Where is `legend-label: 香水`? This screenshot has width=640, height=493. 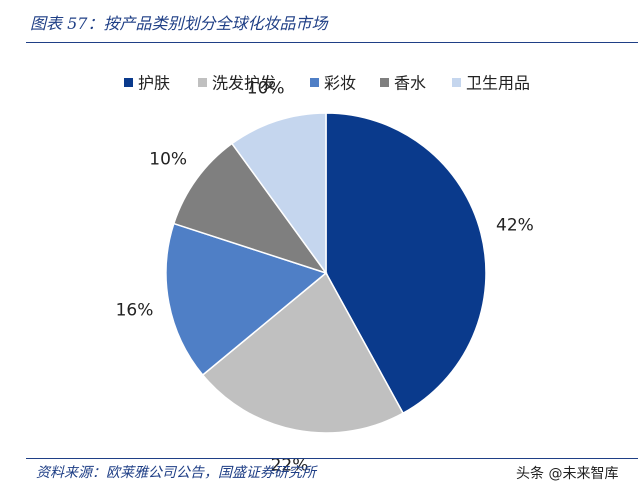 legend-label: 香水 is located at coordinates (410, 83).